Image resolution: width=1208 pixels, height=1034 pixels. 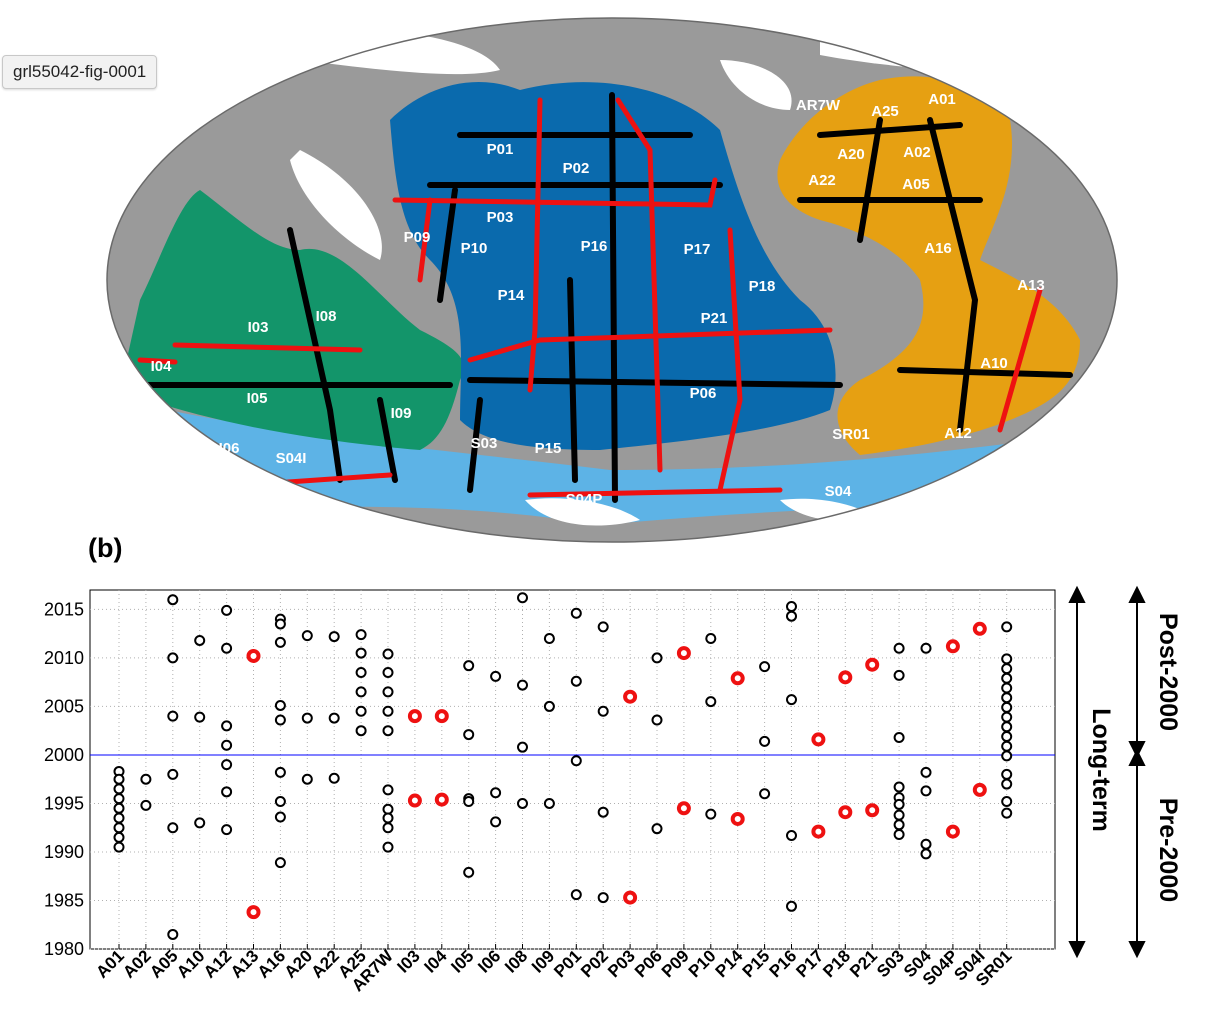 I want to click on section-label-i09: I09, so click(x=401, y=413).